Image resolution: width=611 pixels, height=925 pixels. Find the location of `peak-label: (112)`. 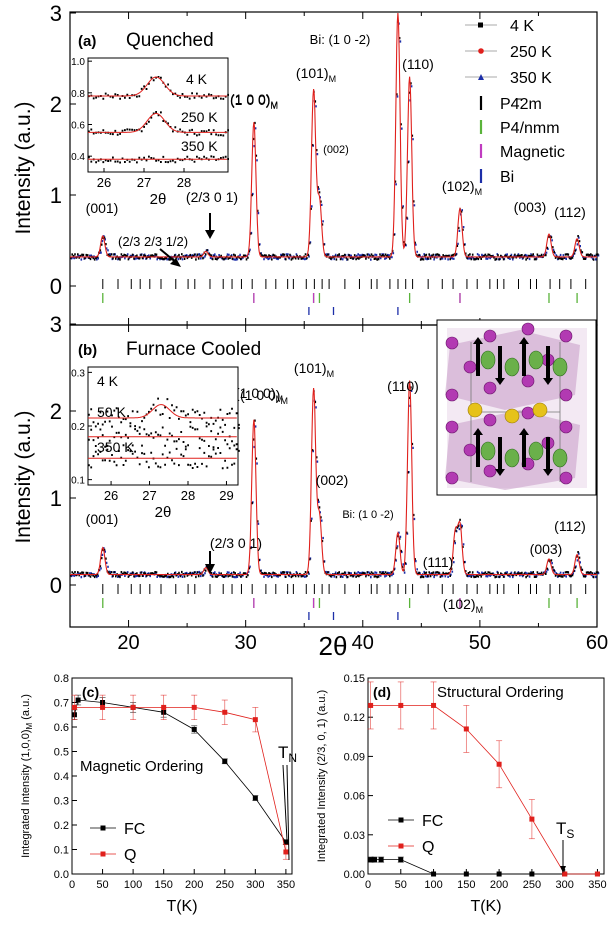

peak-label: (112) is located at coordinates (570, 526).